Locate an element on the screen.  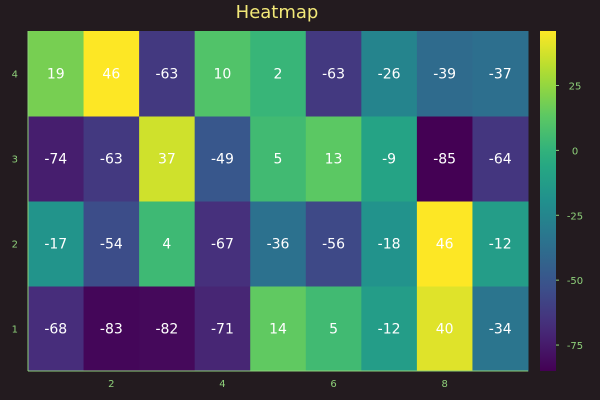
colorbar is located at coordinates (548, 201).